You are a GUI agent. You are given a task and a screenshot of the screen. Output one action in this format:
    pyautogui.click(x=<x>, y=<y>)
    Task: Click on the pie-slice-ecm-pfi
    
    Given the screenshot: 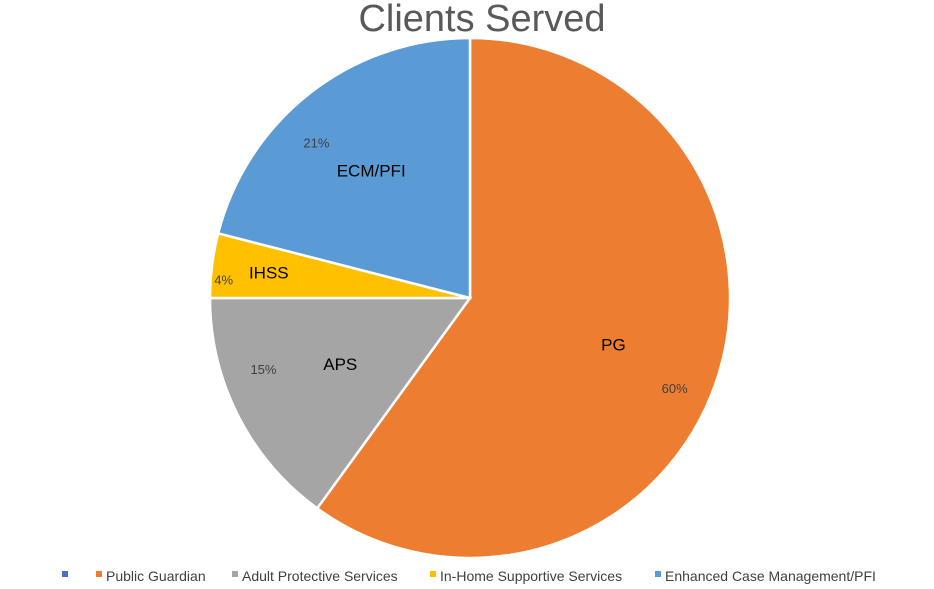 What is the action you would take?
    pyautogui.click(x=344, y=168)
    